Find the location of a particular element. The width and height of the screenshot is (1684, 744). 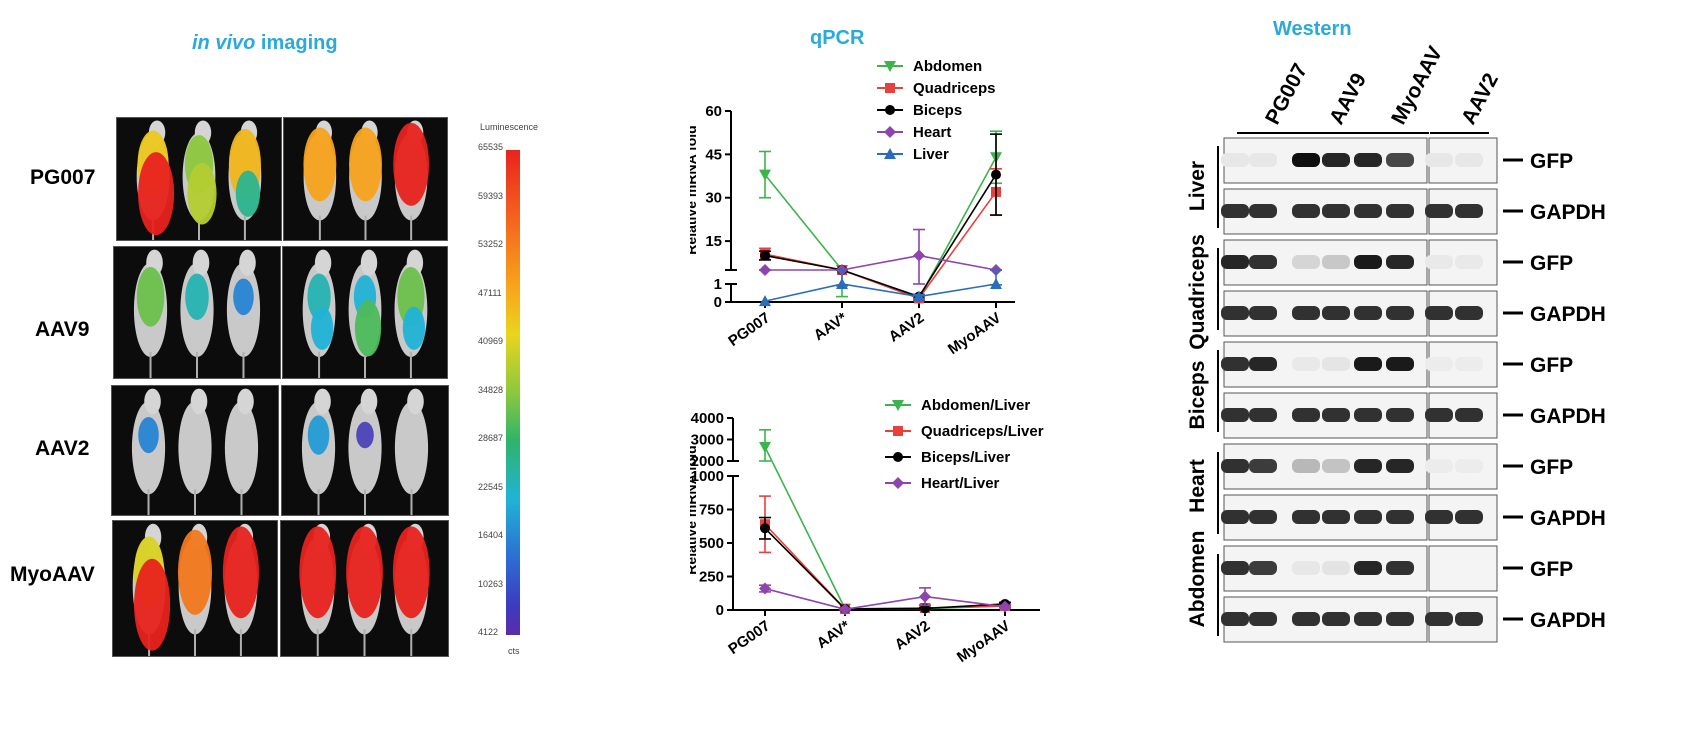

row-label-myoaav: MyoAAV is located at coordinates (52, 574).